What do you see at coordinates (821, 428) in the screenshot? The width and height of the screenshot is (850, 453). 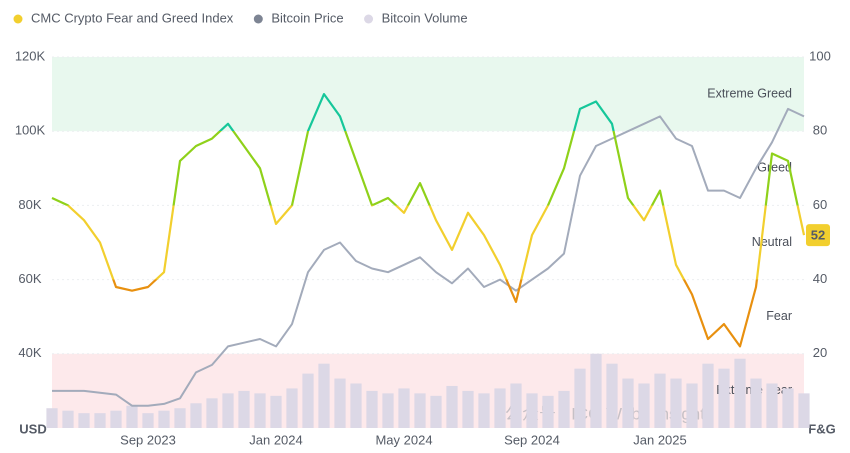 I see `axis-unit-right: F&G` at bounding box center [821, 428].